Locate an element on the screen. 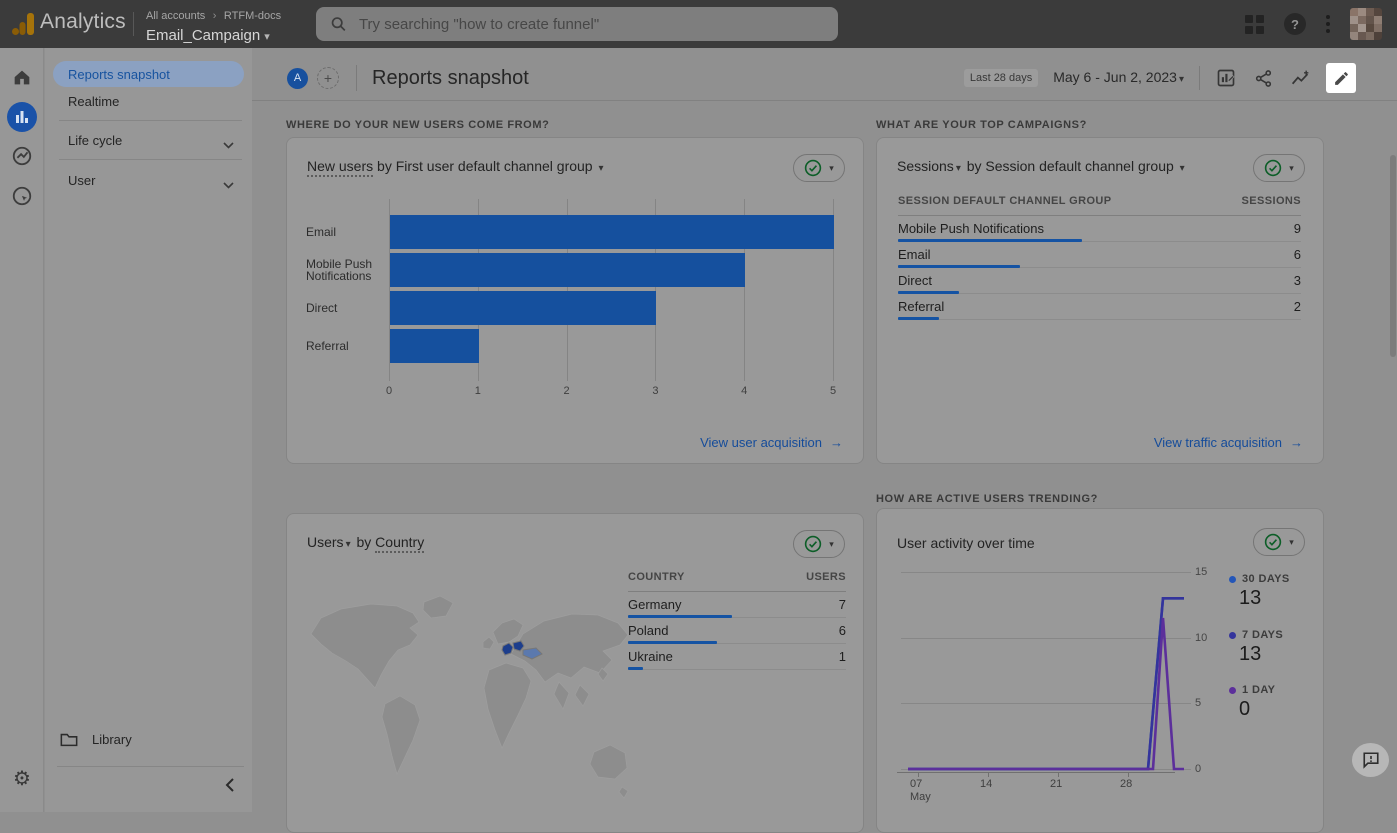  map-country-ukraine is located at coordinates (532, 653).